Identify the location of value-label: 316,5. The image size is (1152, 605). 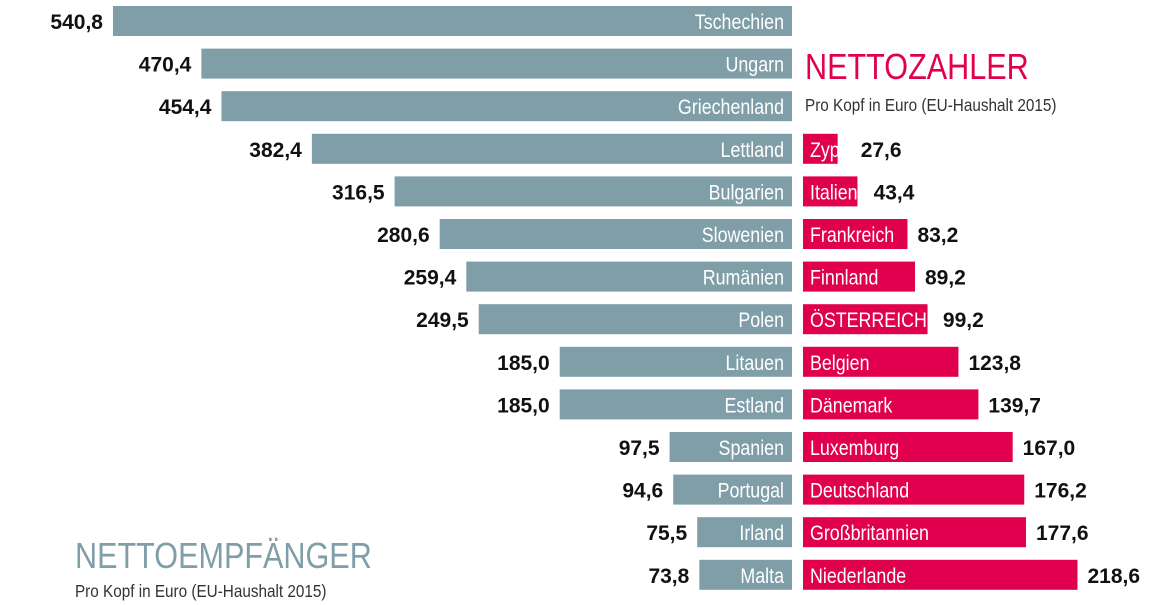
(358, 192).